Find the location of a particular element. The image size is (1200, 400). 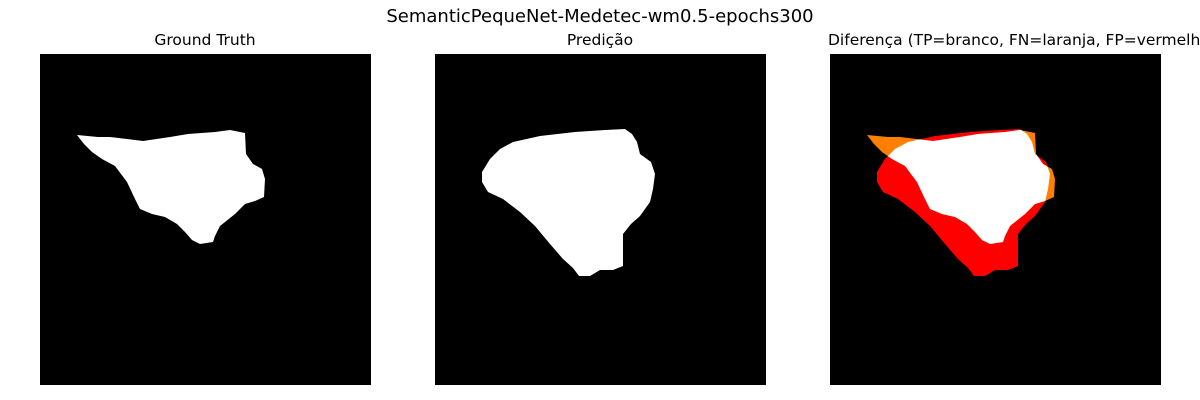

prediction-lesion-mask is located at coordinates (568, 202).